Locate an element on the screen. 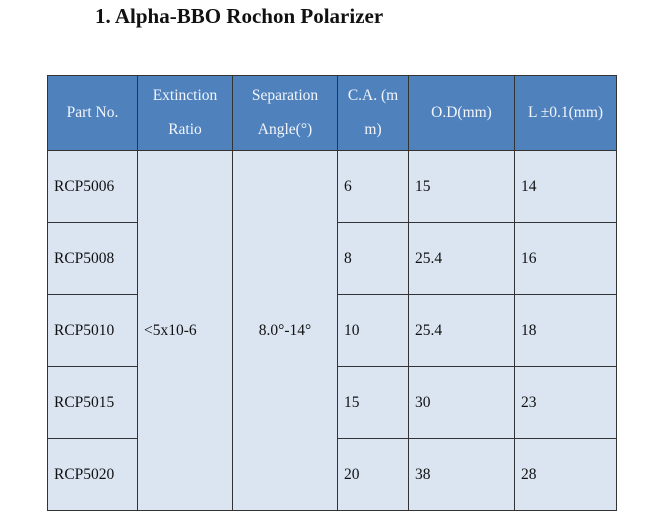  part-no: RCP5008 is located at coordinates (92, 258).